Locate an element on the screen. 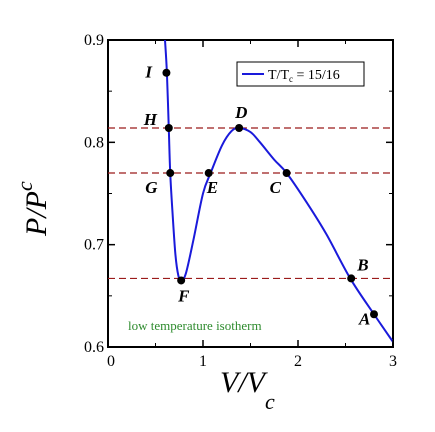 Image resolution: width=435 pixels, height=432 pixels. legend: T/Tc = 15/16 is located at coordinates (300, 74).